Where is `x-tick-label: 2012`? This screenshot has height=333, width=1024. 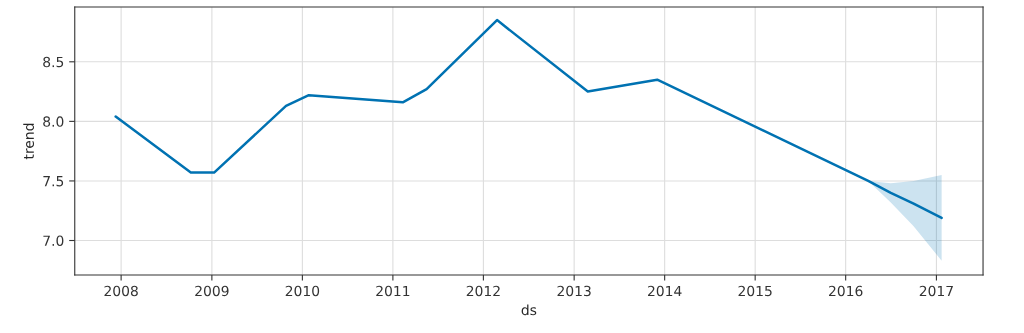 x-tick-label: 2012 is located at coordinates (483, 291).